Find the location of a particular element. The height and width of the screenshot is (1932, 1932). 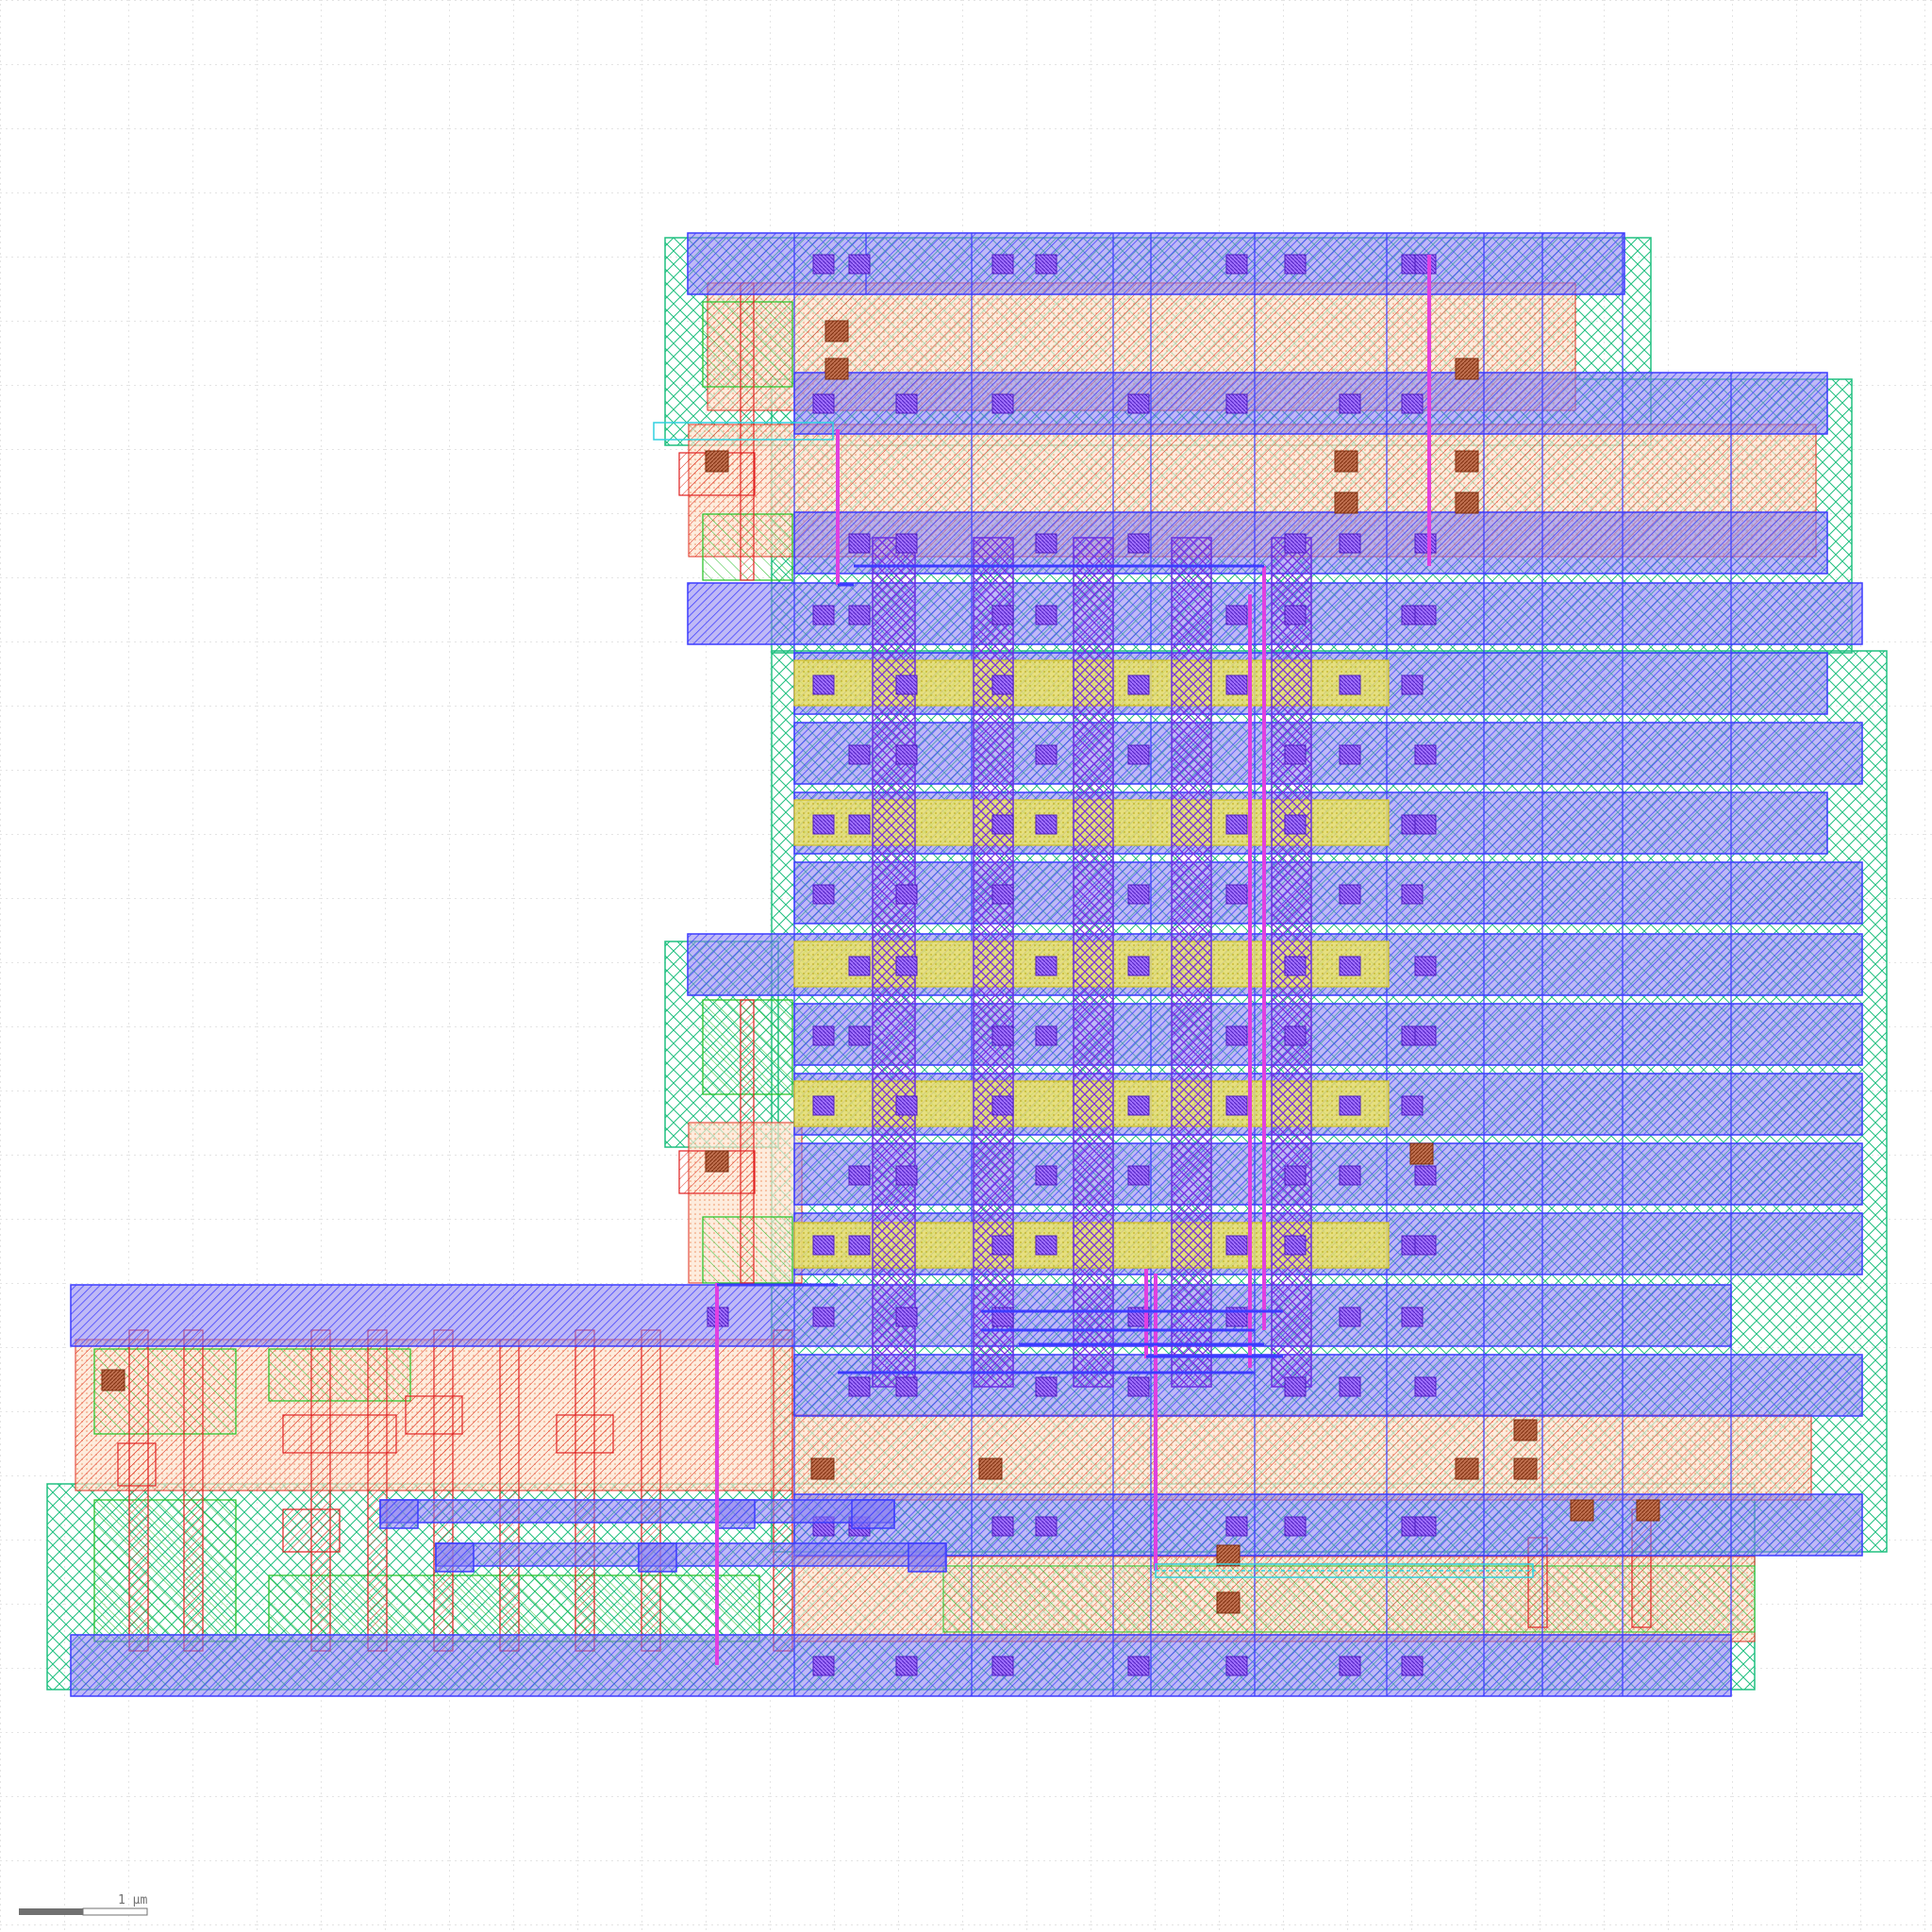

scale-bar: 1 µm is located at coordinates (83, 1905).